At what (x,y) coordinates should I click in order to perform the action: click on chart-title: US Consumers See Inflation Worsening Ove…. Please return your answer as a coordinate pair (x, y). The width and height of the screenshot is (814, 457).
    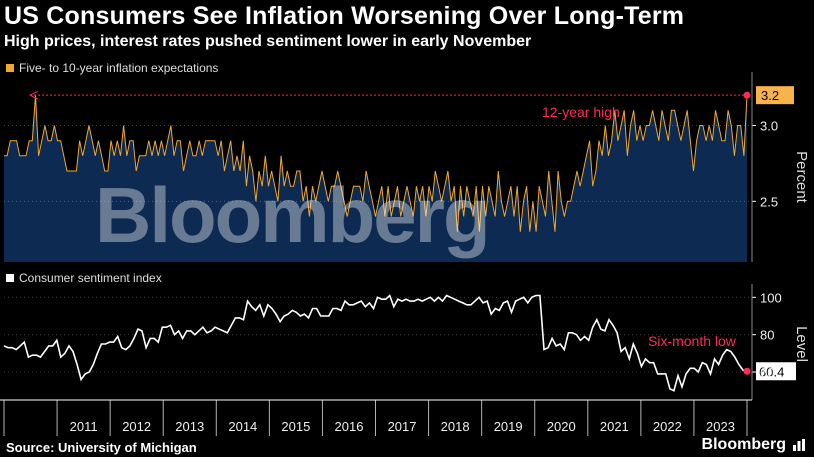
    Looking at the image, I should click on (344, 16).